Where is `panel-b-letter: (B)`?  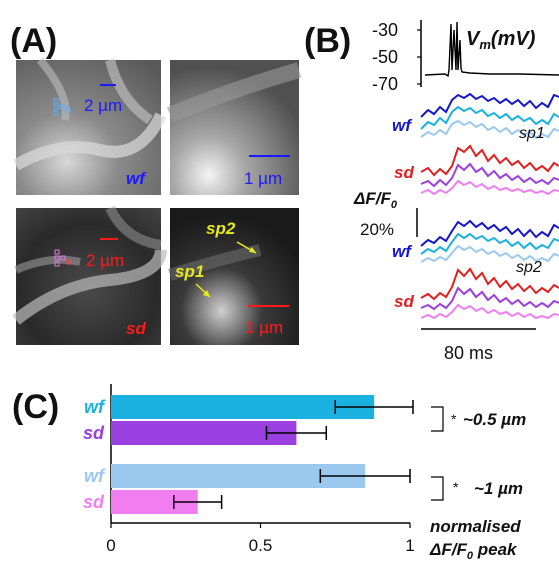
panel-b-letter: (B) is located at coordinates (327, 41).